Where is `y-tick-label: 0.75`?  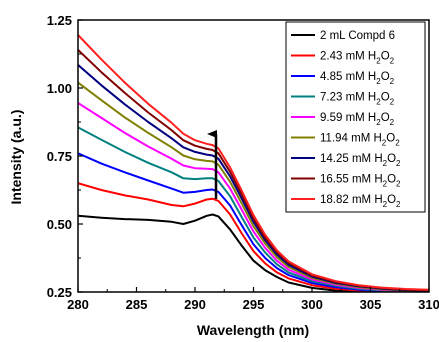
y-tick-label: 0.75 is located at coordinates (59, 156).